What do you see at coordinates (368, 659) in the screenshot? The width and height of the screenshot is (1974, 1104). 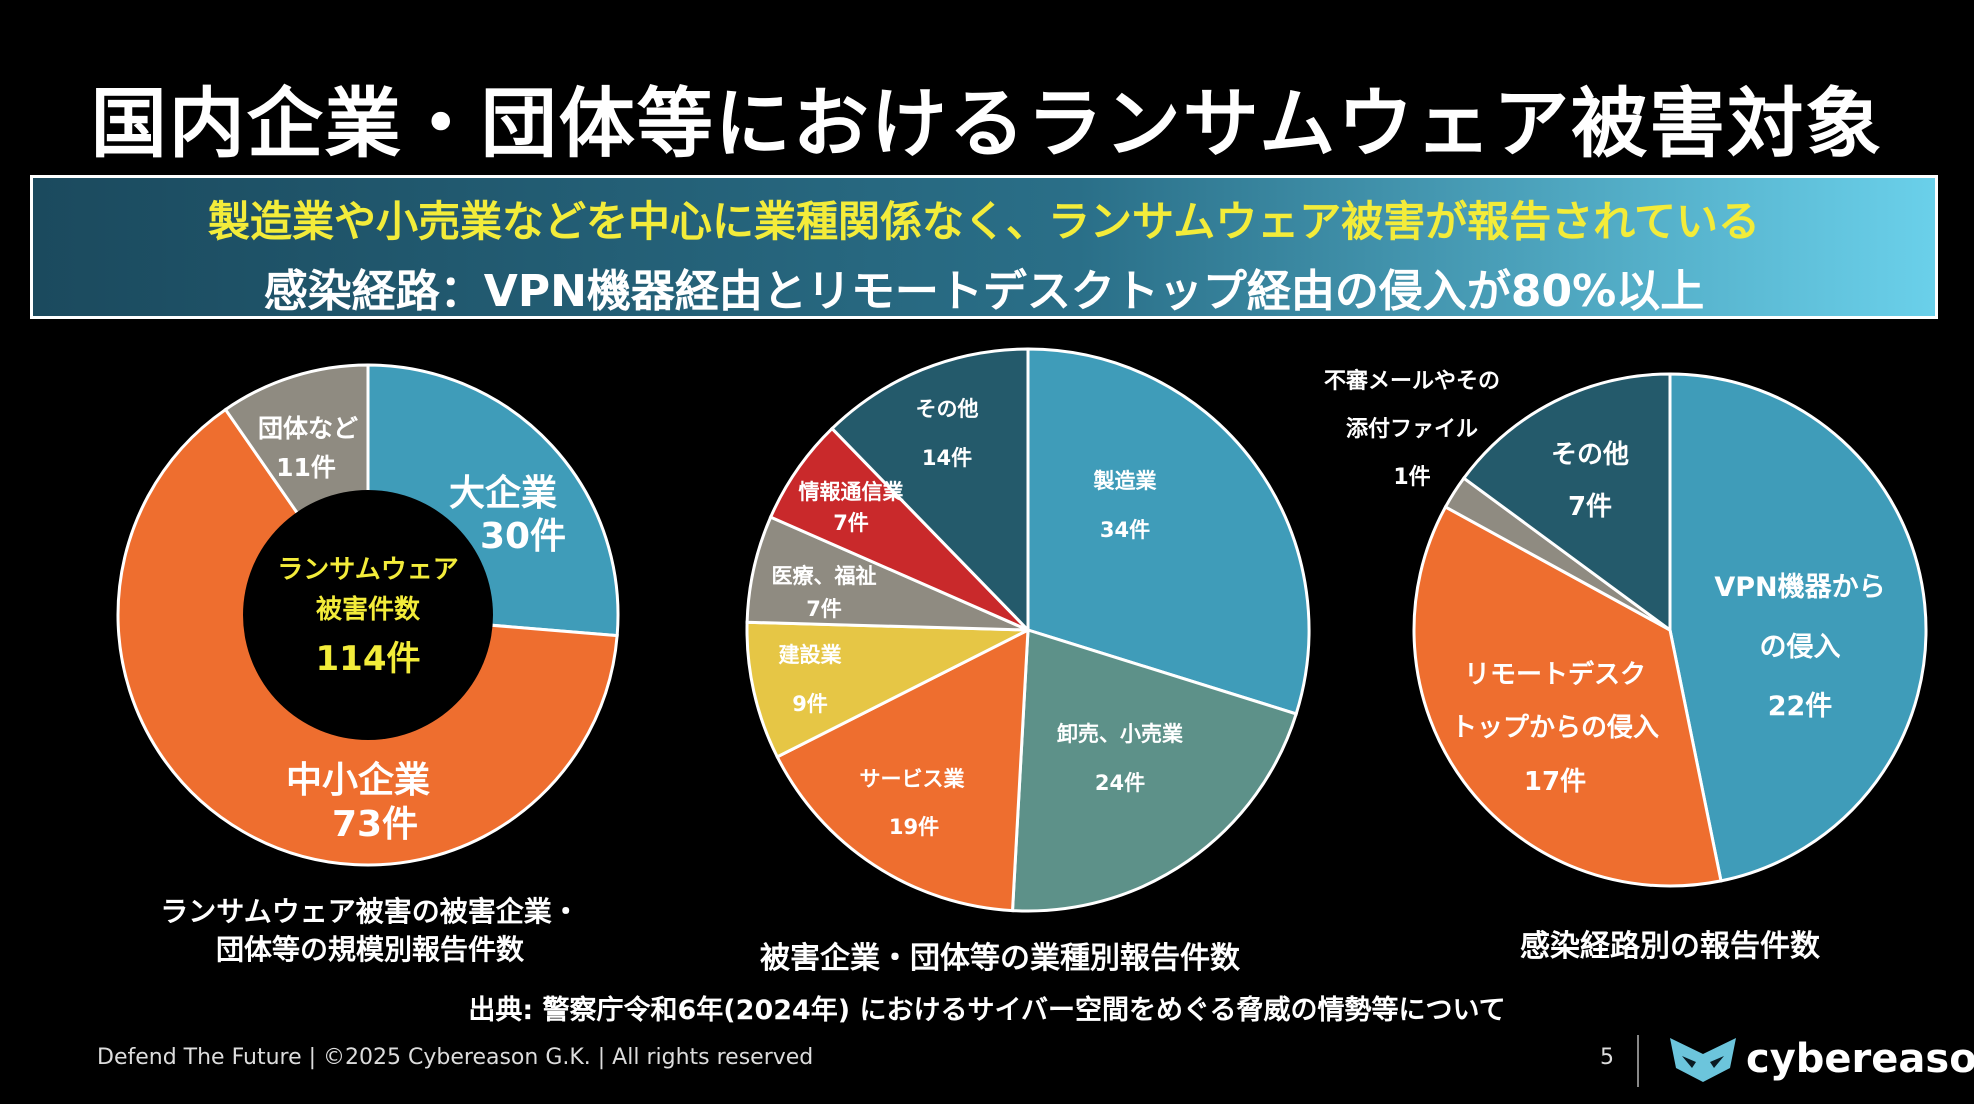 I see `center-label-total: 114件` at bounding box center [368, 659].